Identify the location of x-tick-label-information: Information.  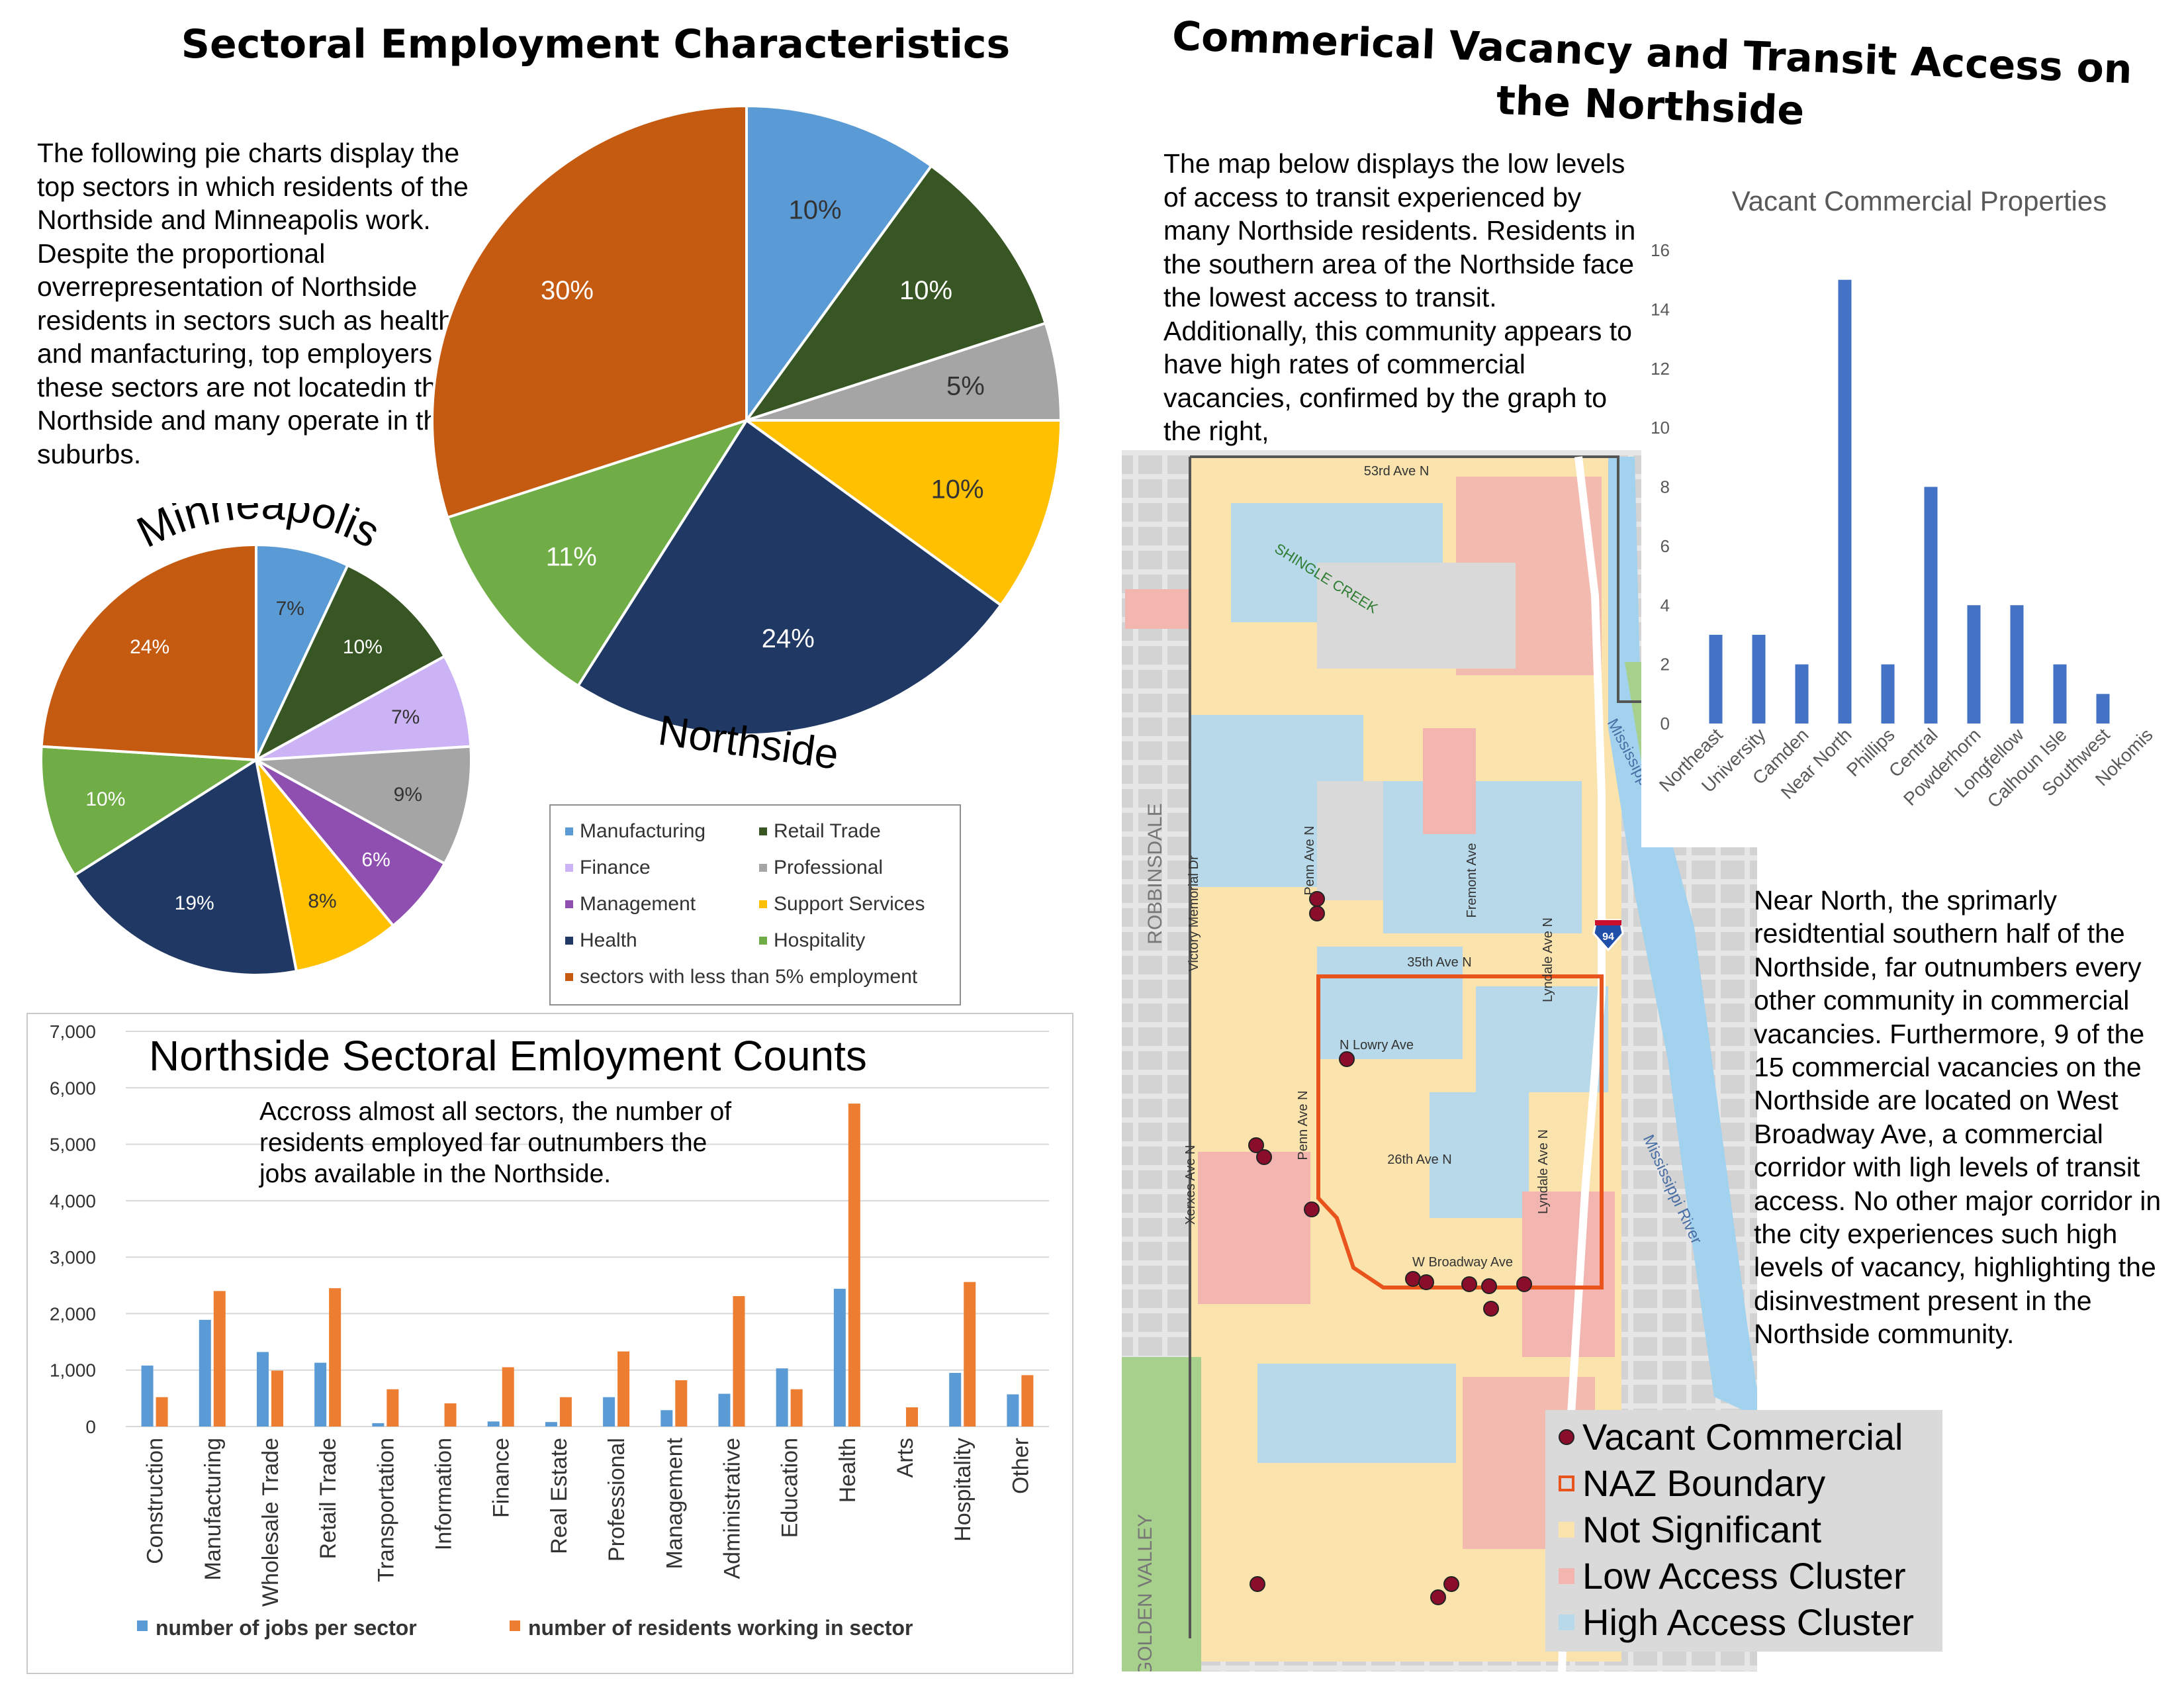
(444, 1494).